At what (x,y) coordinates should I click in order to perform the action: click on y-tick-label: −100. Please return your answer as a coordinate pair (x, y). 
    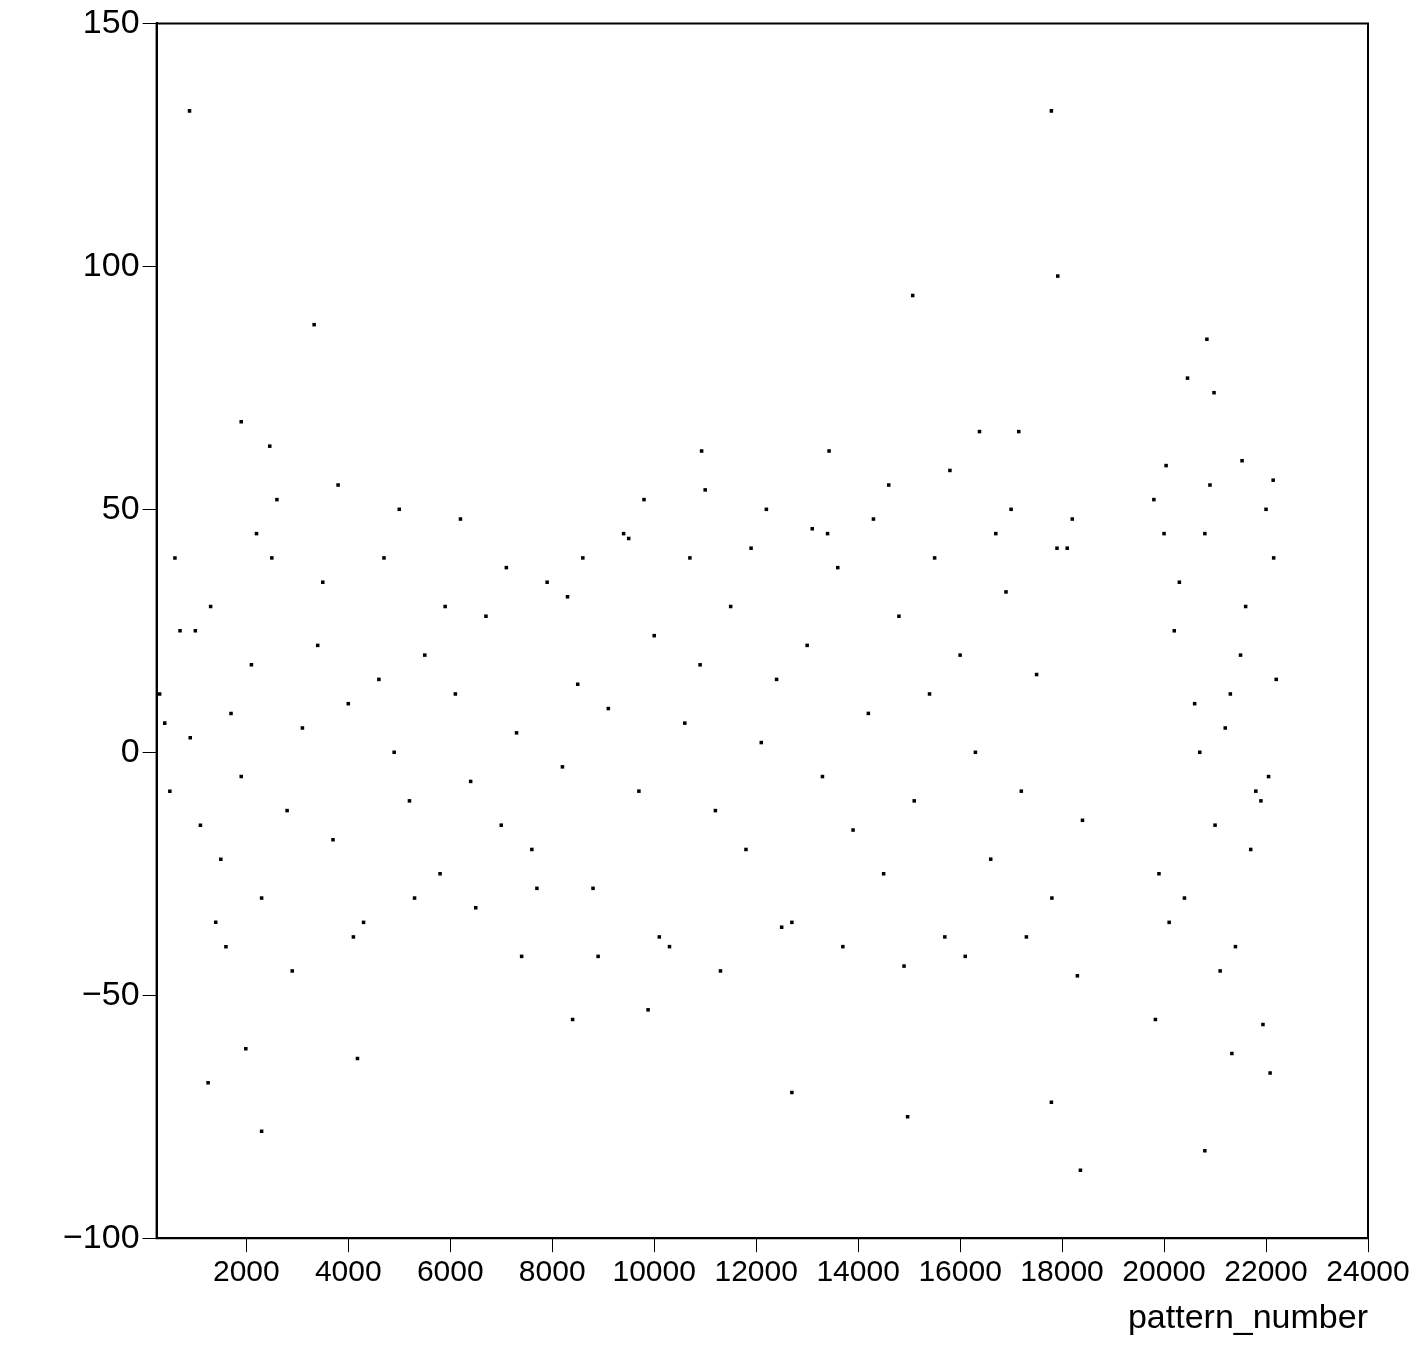
    Looking at the image, I should click on (101, 1235).